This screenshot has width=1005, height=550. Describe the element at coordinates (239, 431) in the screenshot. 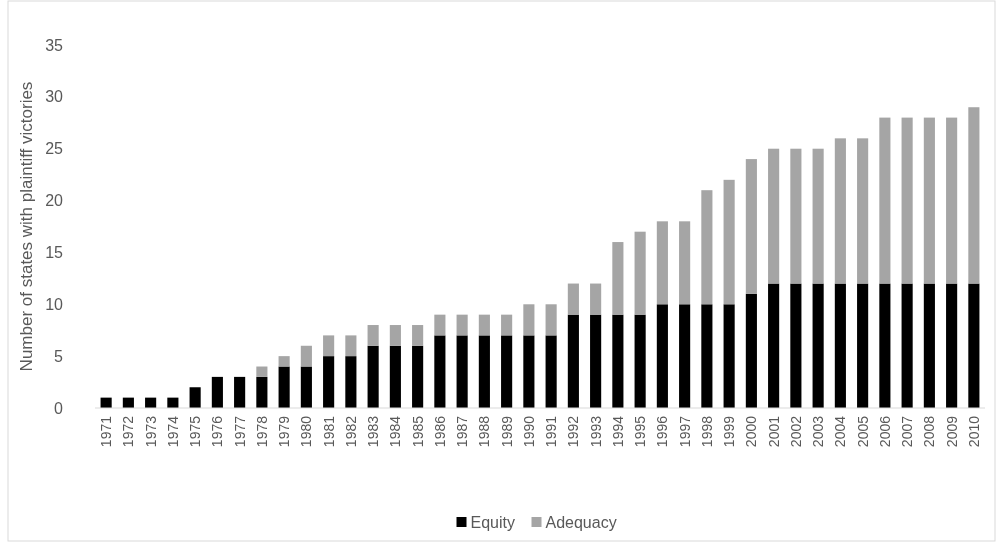

I see `x-tick-label: 1977` at that location.